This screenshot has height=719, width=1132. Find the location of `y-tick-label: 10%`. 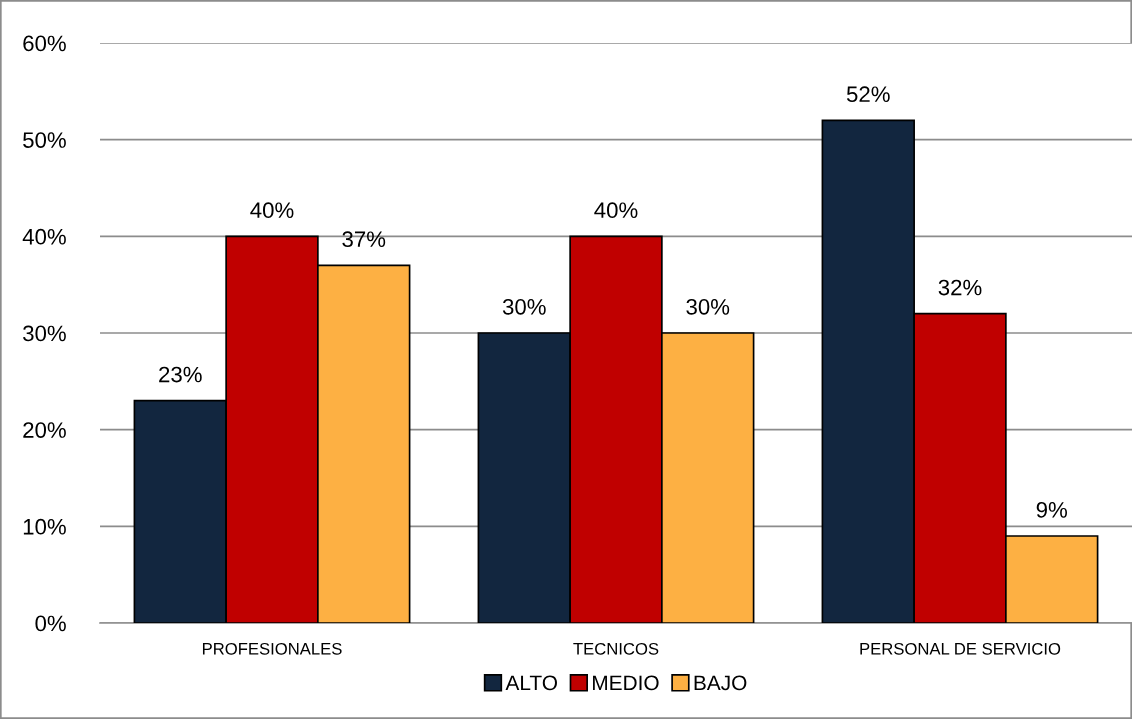

y-tick-label: 10% is located at coordinates (44, 526).